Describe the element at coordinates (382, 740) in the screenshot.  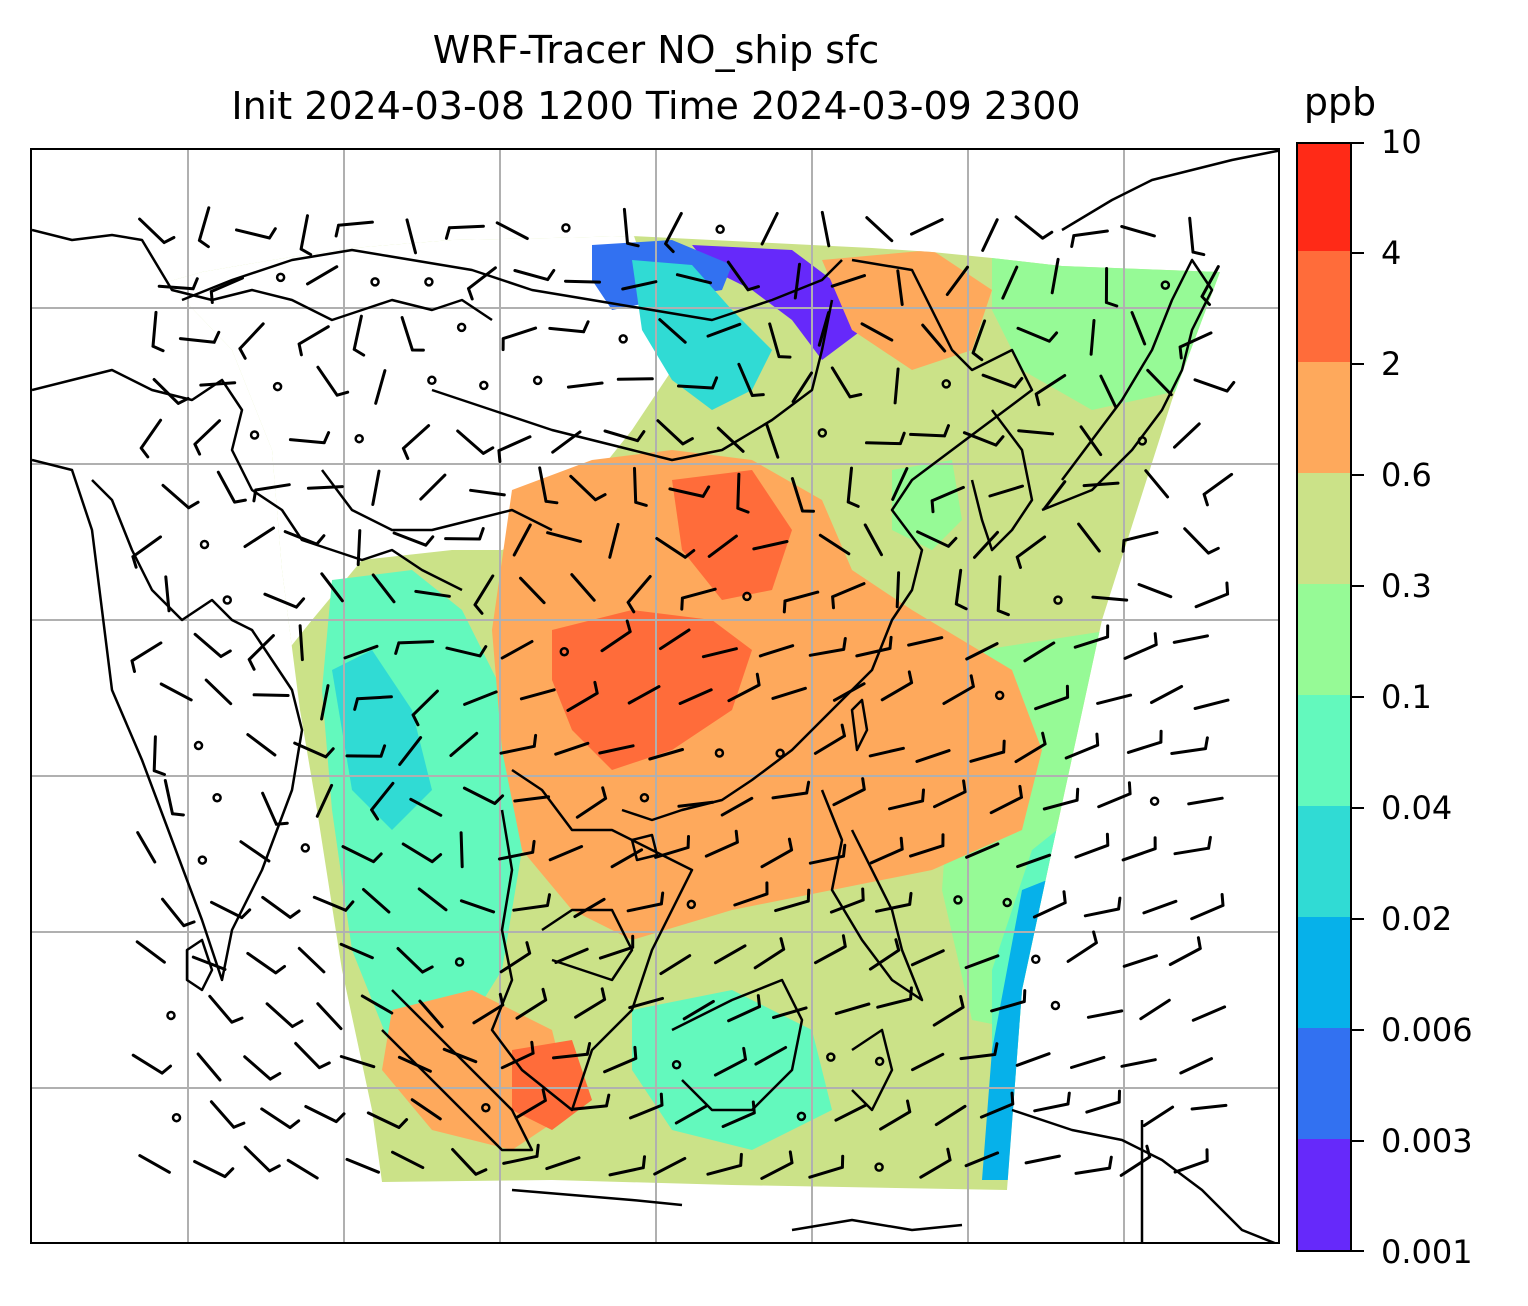
I see `field-cyan-west` at that location.